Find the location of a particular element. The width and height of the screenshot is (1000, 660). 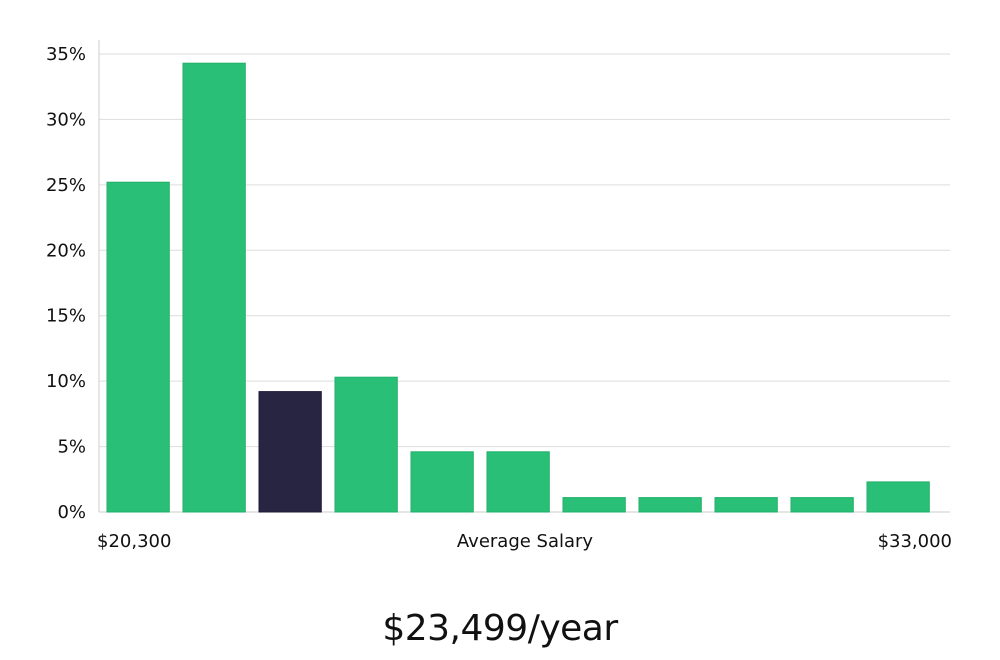

bar-highlighted is located at coordinates (290, 452).